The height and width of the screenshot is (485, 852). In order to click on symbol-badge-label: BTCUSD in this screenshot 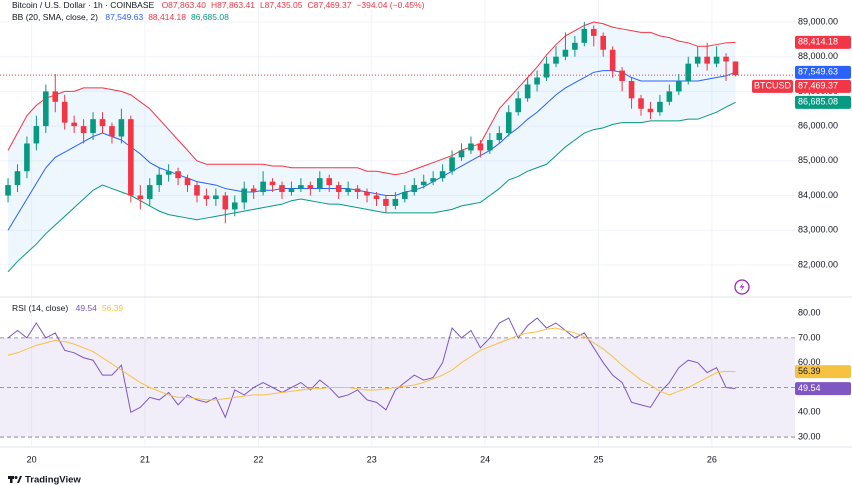, I will do `click(773, 86)`.